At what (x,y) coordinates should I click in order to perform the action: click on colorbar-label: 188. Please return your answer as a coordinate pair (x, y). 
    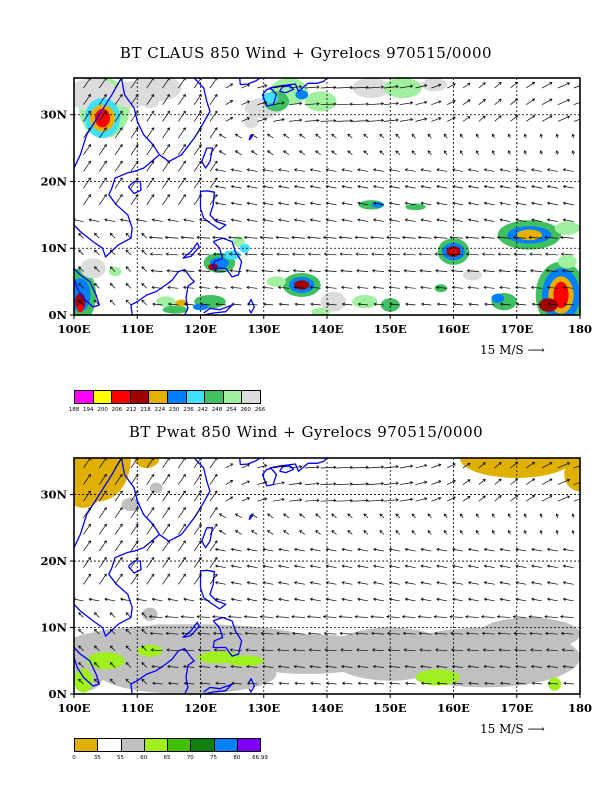
    Looking at the image, I should click on (74, 410).